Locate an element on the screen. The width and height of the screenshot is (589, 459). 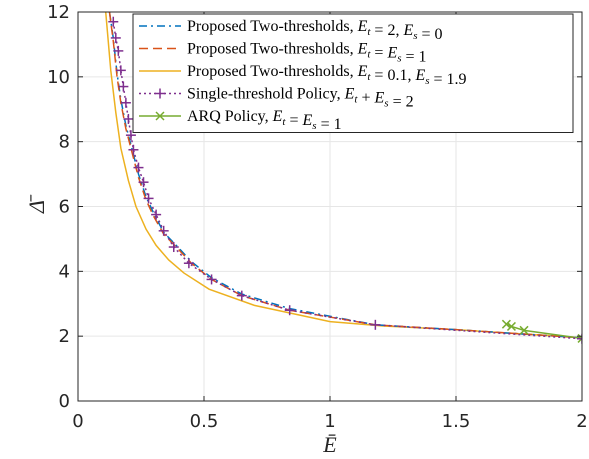
x-axis-label: Ē is located at coordinates (329, 444).